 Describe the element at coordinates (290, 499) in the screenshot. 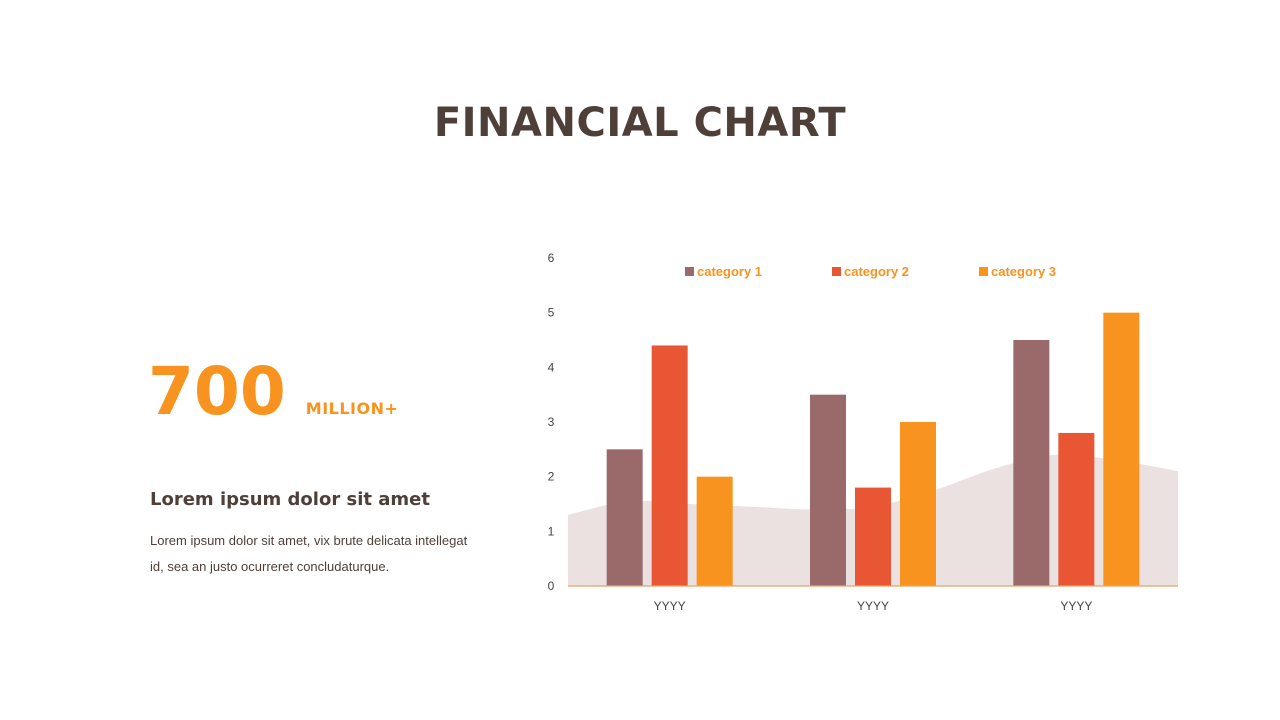

I see `text-block-heading: Lorem ipsum dolor sit amet` at that location.